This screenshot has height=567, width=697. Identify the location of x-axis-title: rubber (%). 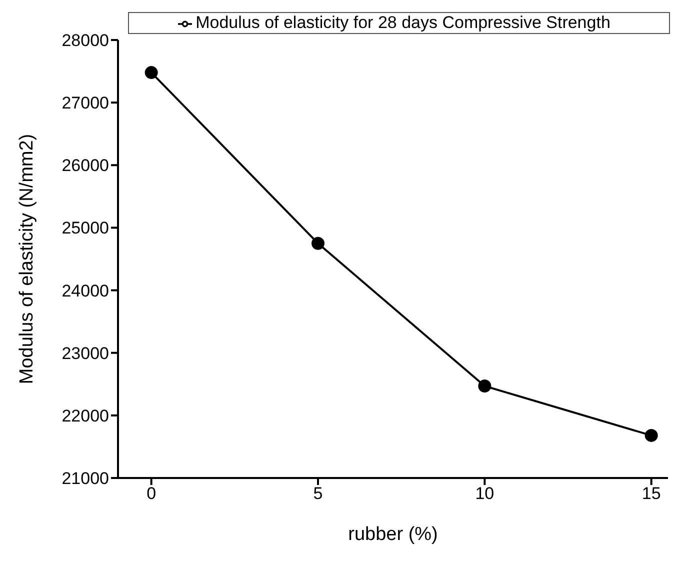
(393, 534).